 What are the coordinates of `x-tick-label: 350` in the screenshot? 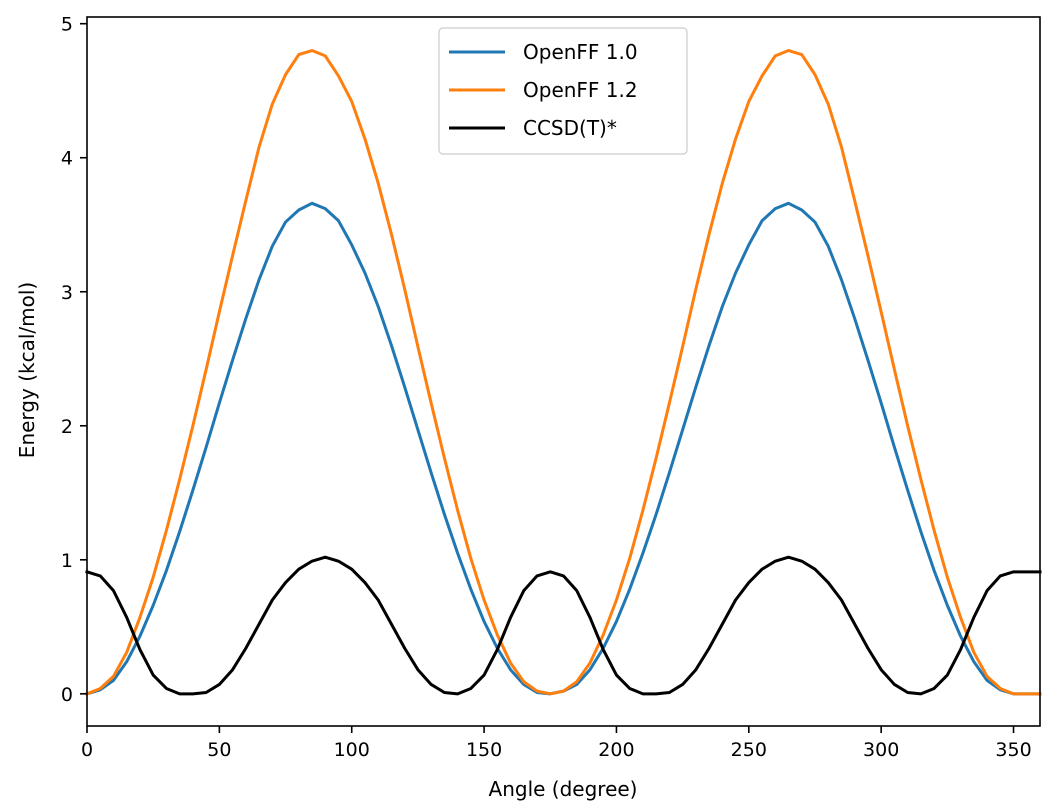 It's located at (1013, 750).